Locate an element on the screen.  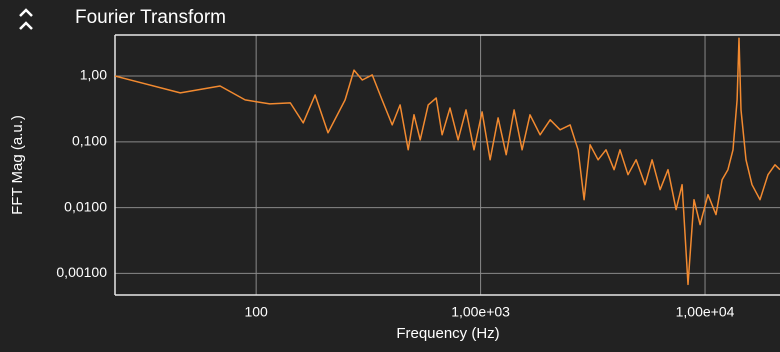
y-tick-label: 0,00100 is located at coordinates (81, 272).